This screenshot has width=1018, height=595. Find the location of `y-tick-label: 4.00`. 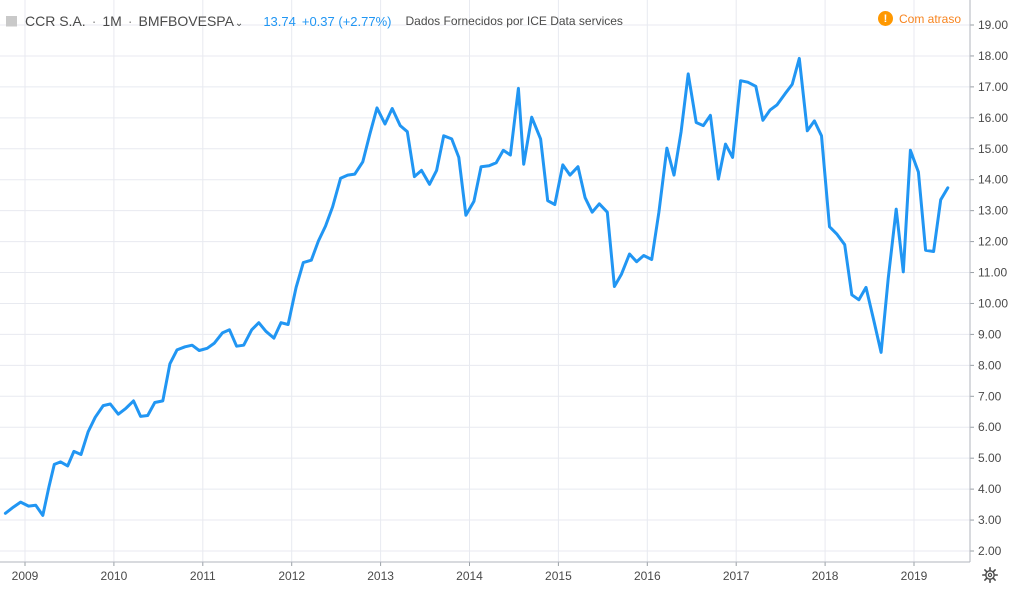

y-tick-label: 4.00 is located at coordinates (990, 489).